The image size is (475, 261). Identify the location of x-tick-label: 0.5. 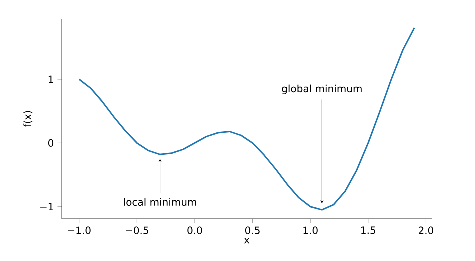
(252, 230).